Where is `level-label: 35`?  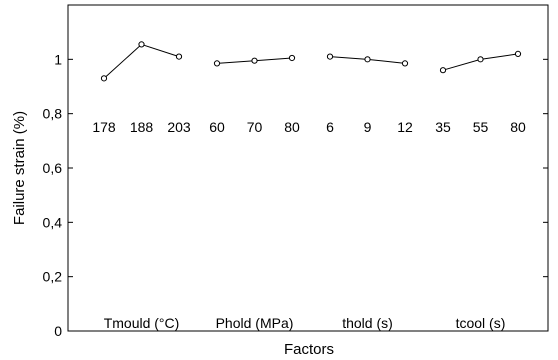 level-label: 35 is located at coordinates (443, 127).